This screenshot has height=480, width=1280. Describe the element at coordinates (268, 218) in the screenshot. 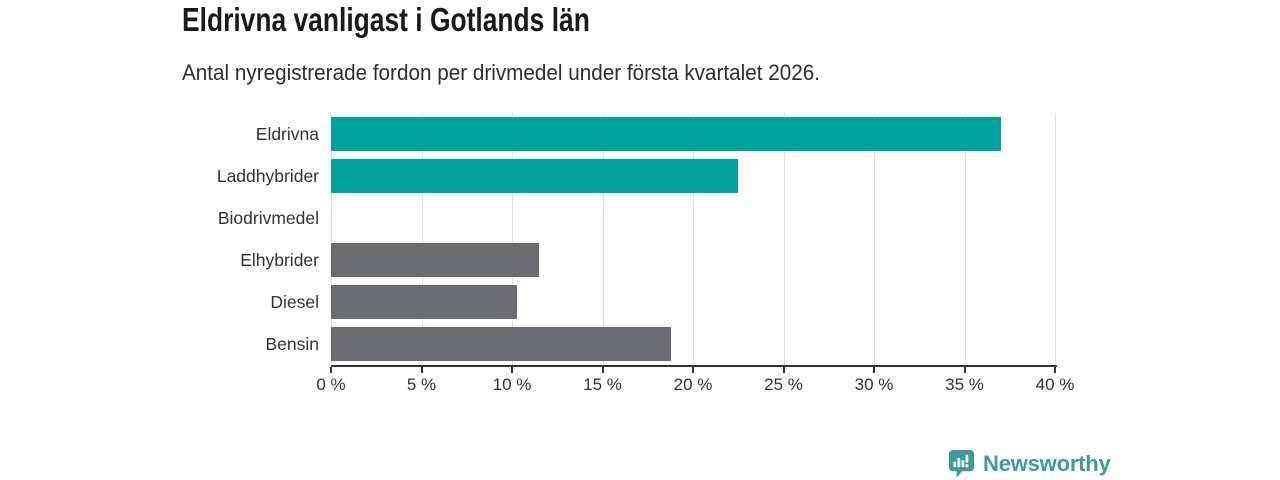

I see `y-category-label: Biodrivmedel` at that location.